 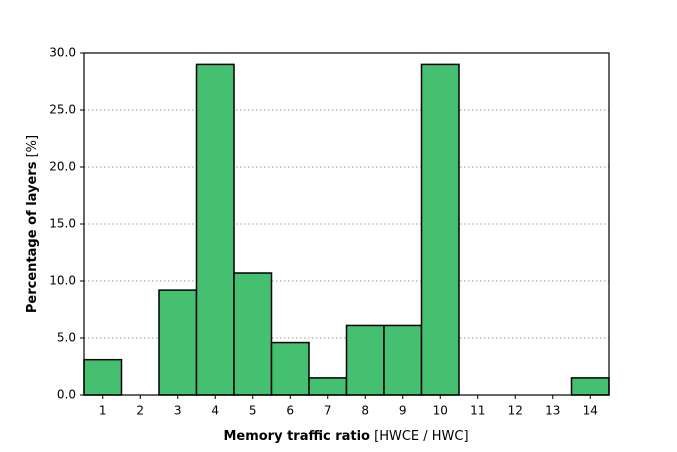 I want to click on x-tick-label: 11, so click(x=477, y=411).